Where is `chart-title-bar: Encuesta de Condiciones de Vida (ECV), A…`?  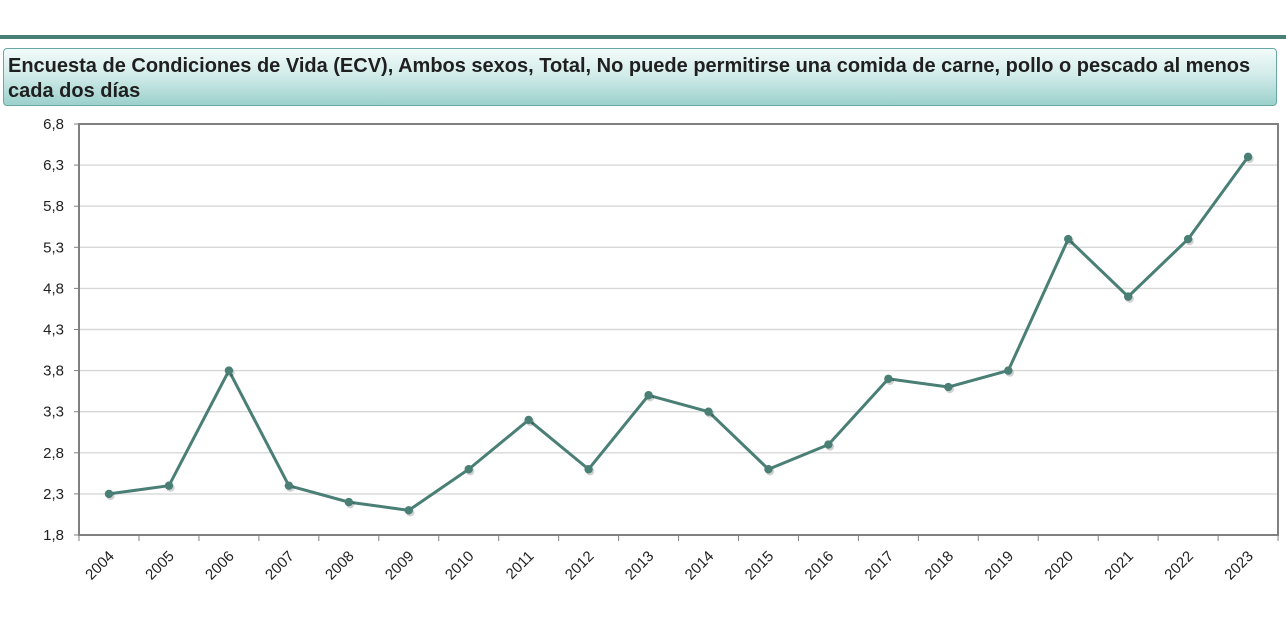
chart-title-bar: Encuesta de Condiciones de Vida (ECV), A… is located at coordinates (640, 77).